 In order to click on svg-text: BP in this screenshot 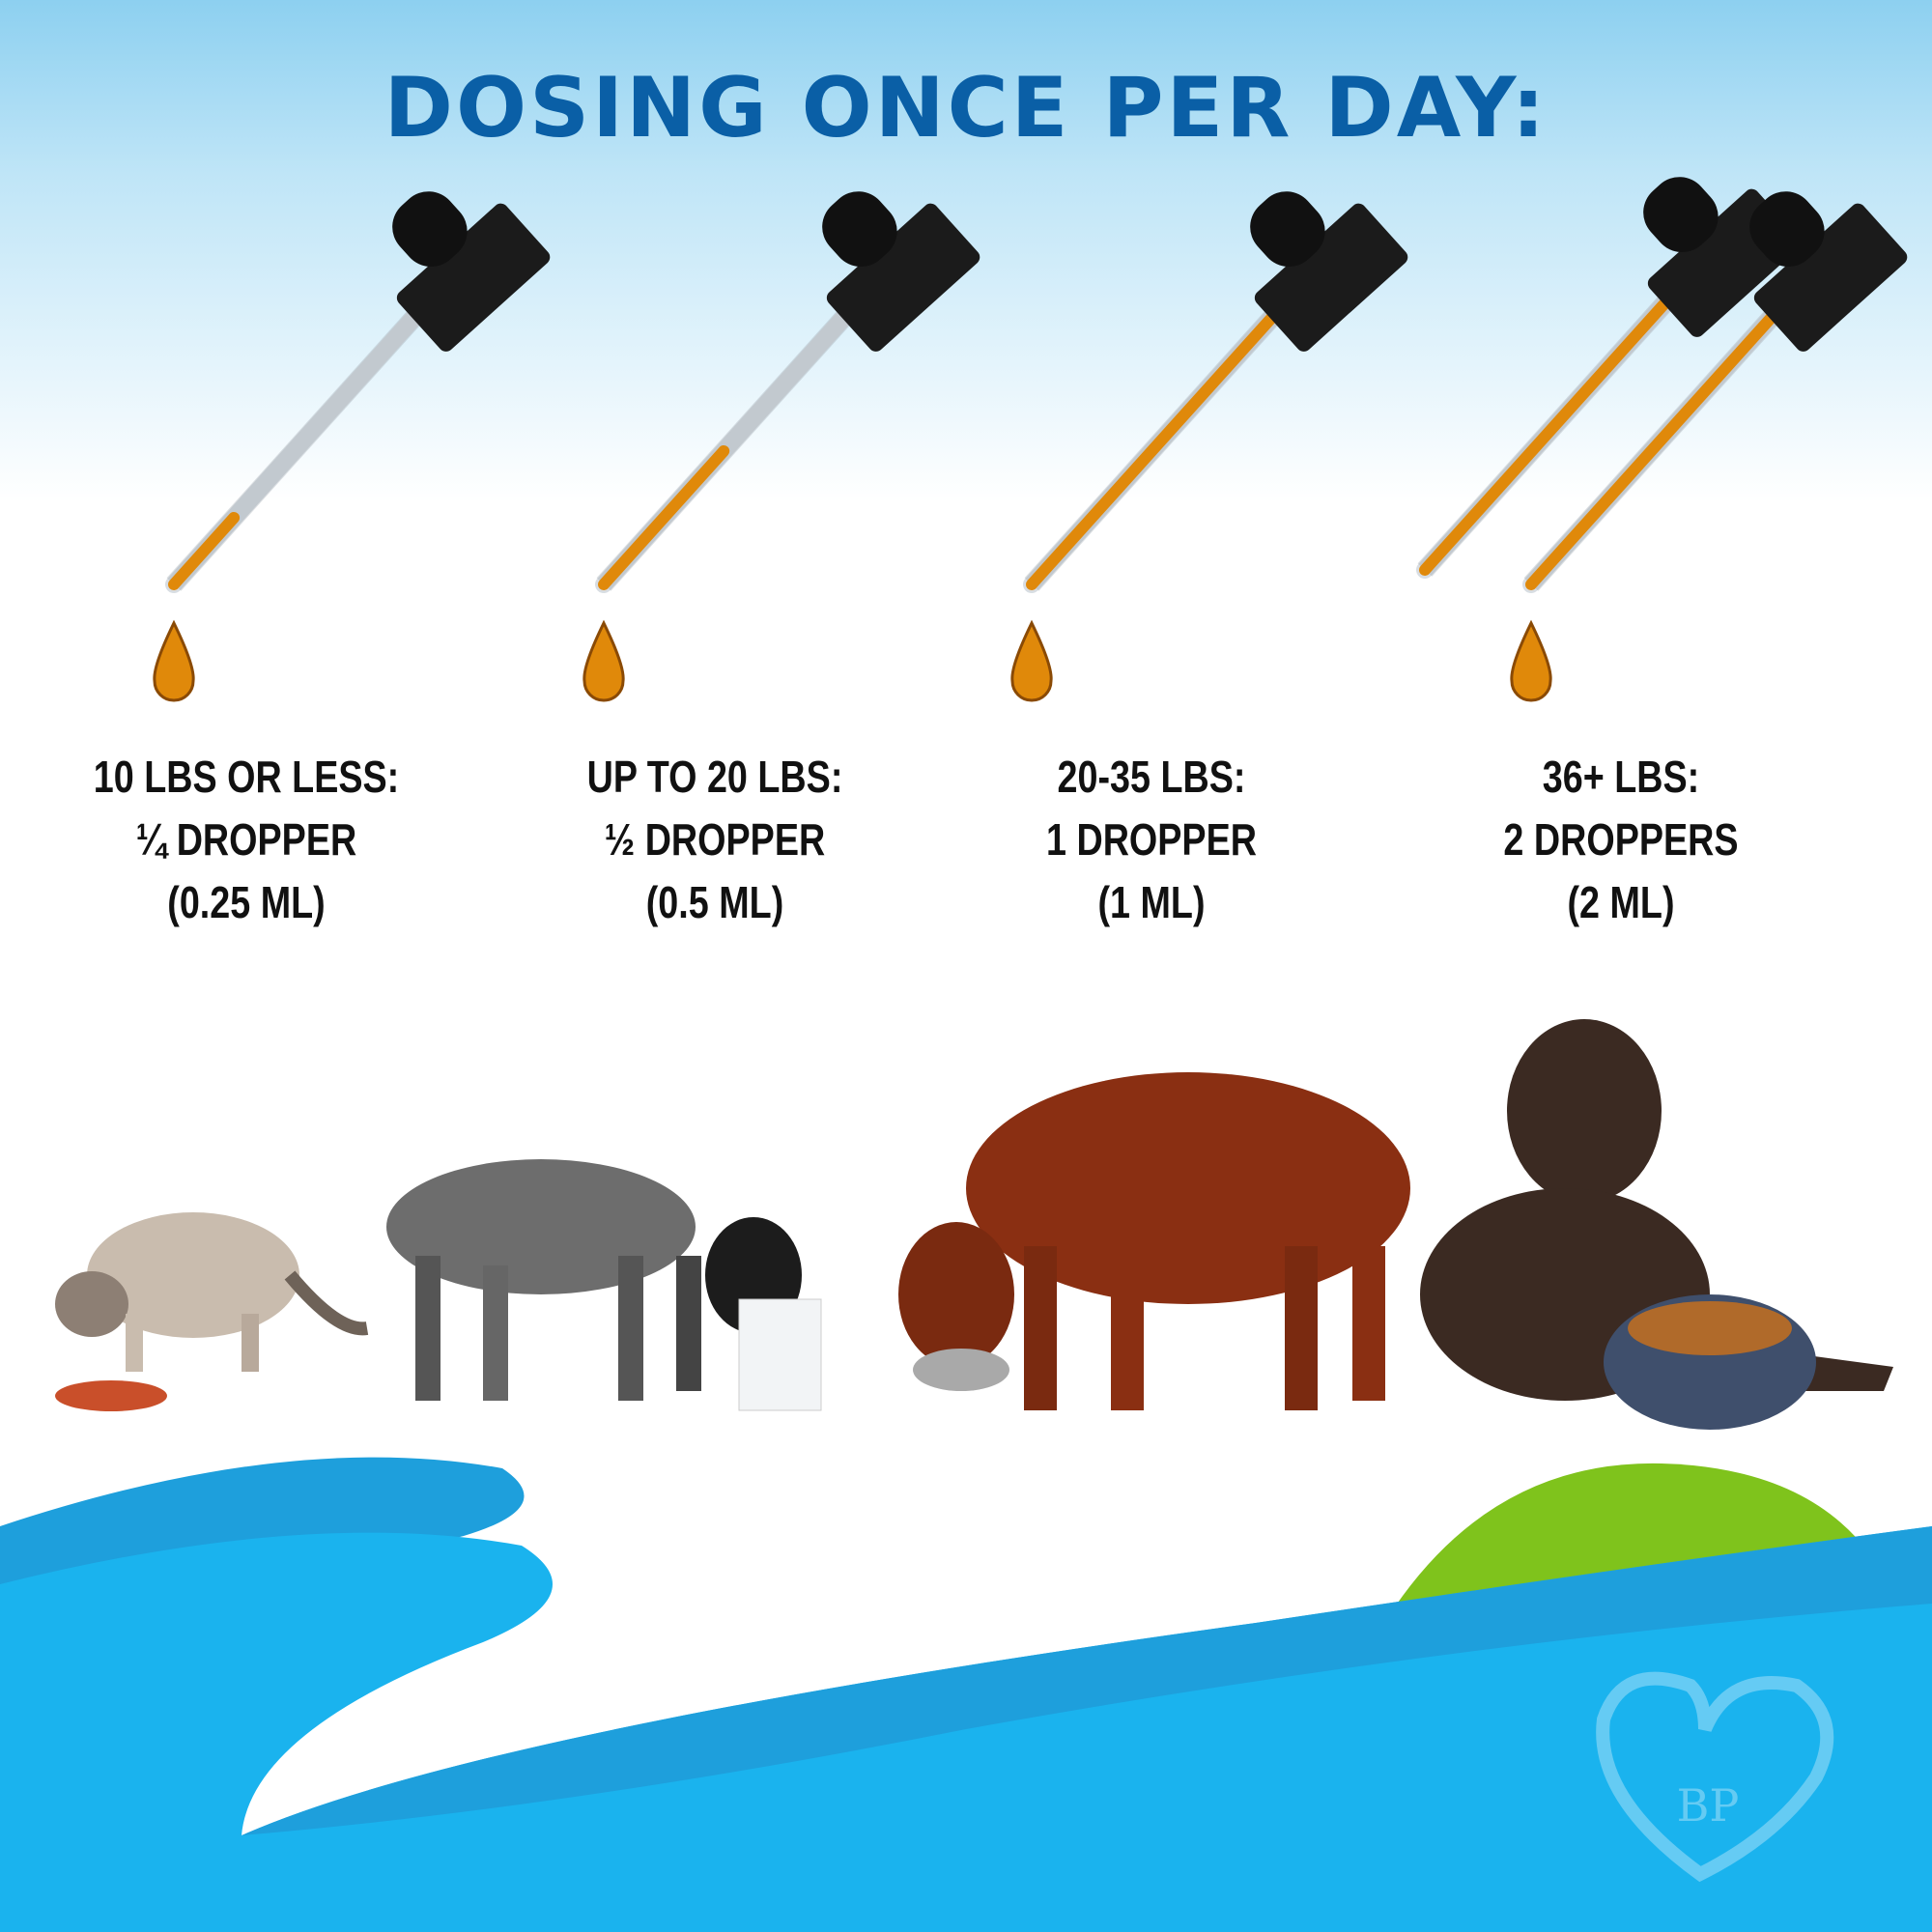, I will do `click(1708, 1805)`.